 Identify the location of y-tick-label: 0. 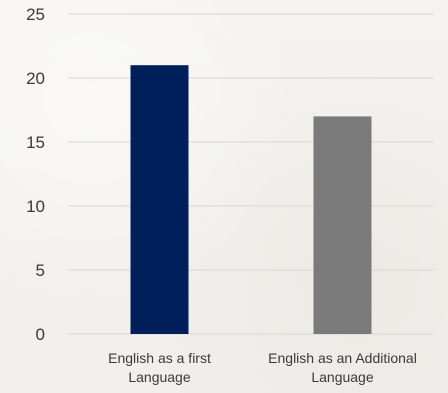
(40, 334).